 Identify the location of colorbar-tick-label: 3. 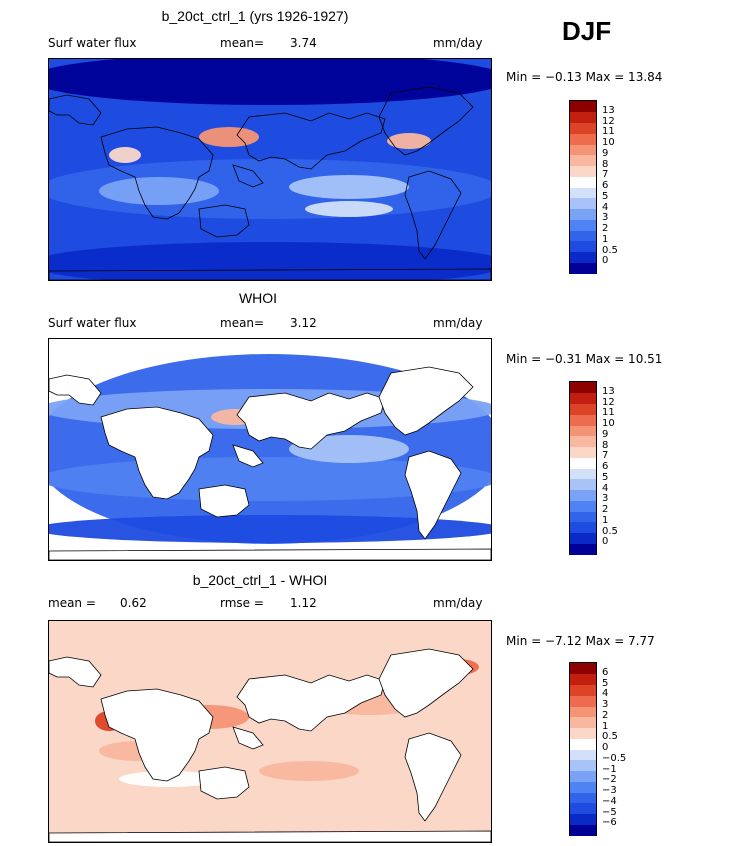
(605, 704).